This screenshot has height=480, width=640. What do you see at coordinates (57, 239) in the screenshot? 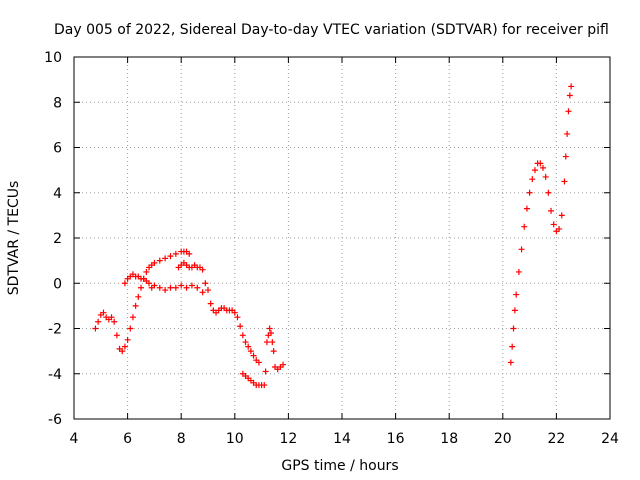
I see `y-tick-label-4: 2` at bounding box center [57, 239].